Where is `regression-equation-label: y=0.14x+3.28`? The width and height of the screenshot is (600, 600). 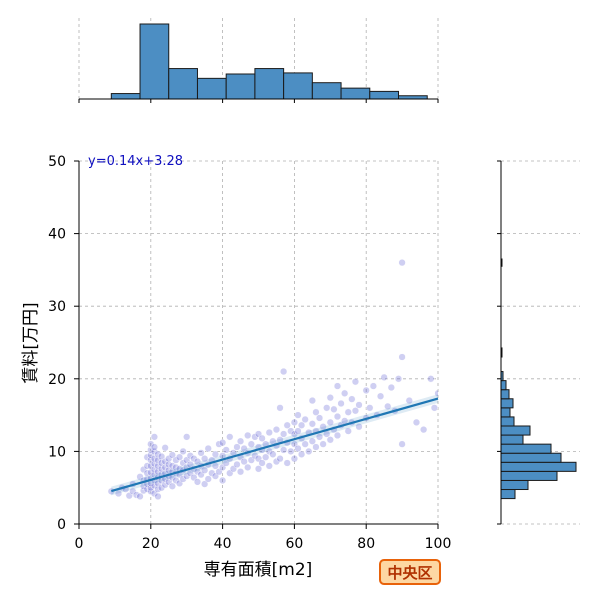 regression-equation-label: y=0.14x+3.28 is located at coordinates (135, 161).